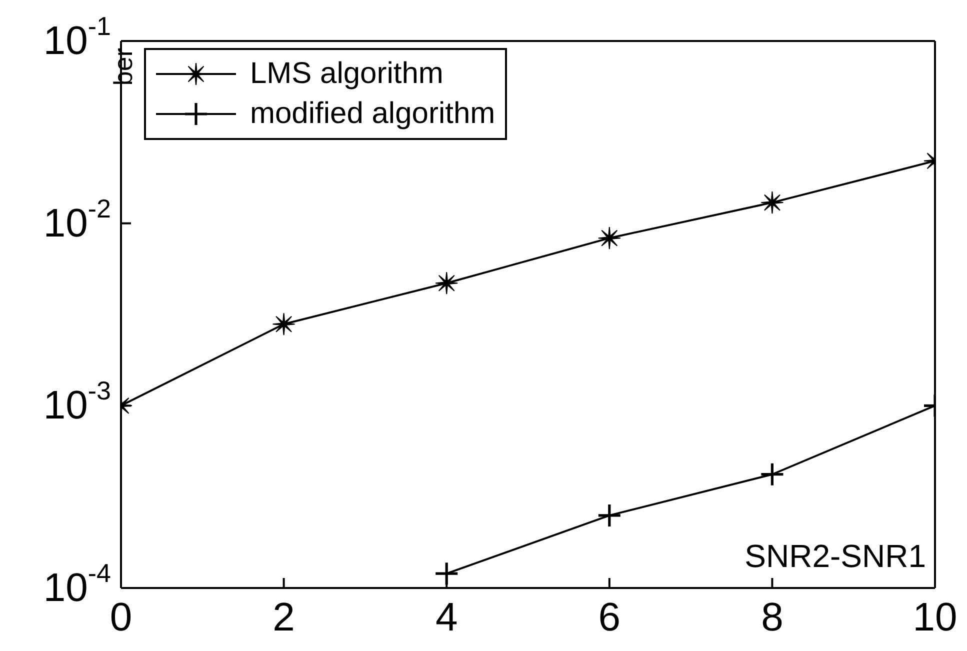 This screenshot has height=651, width=967. What do you see at coordinates (347, 74) in the screenshot?
I see `legend-label: LMS algorithm` at bounding box center [347, 74].